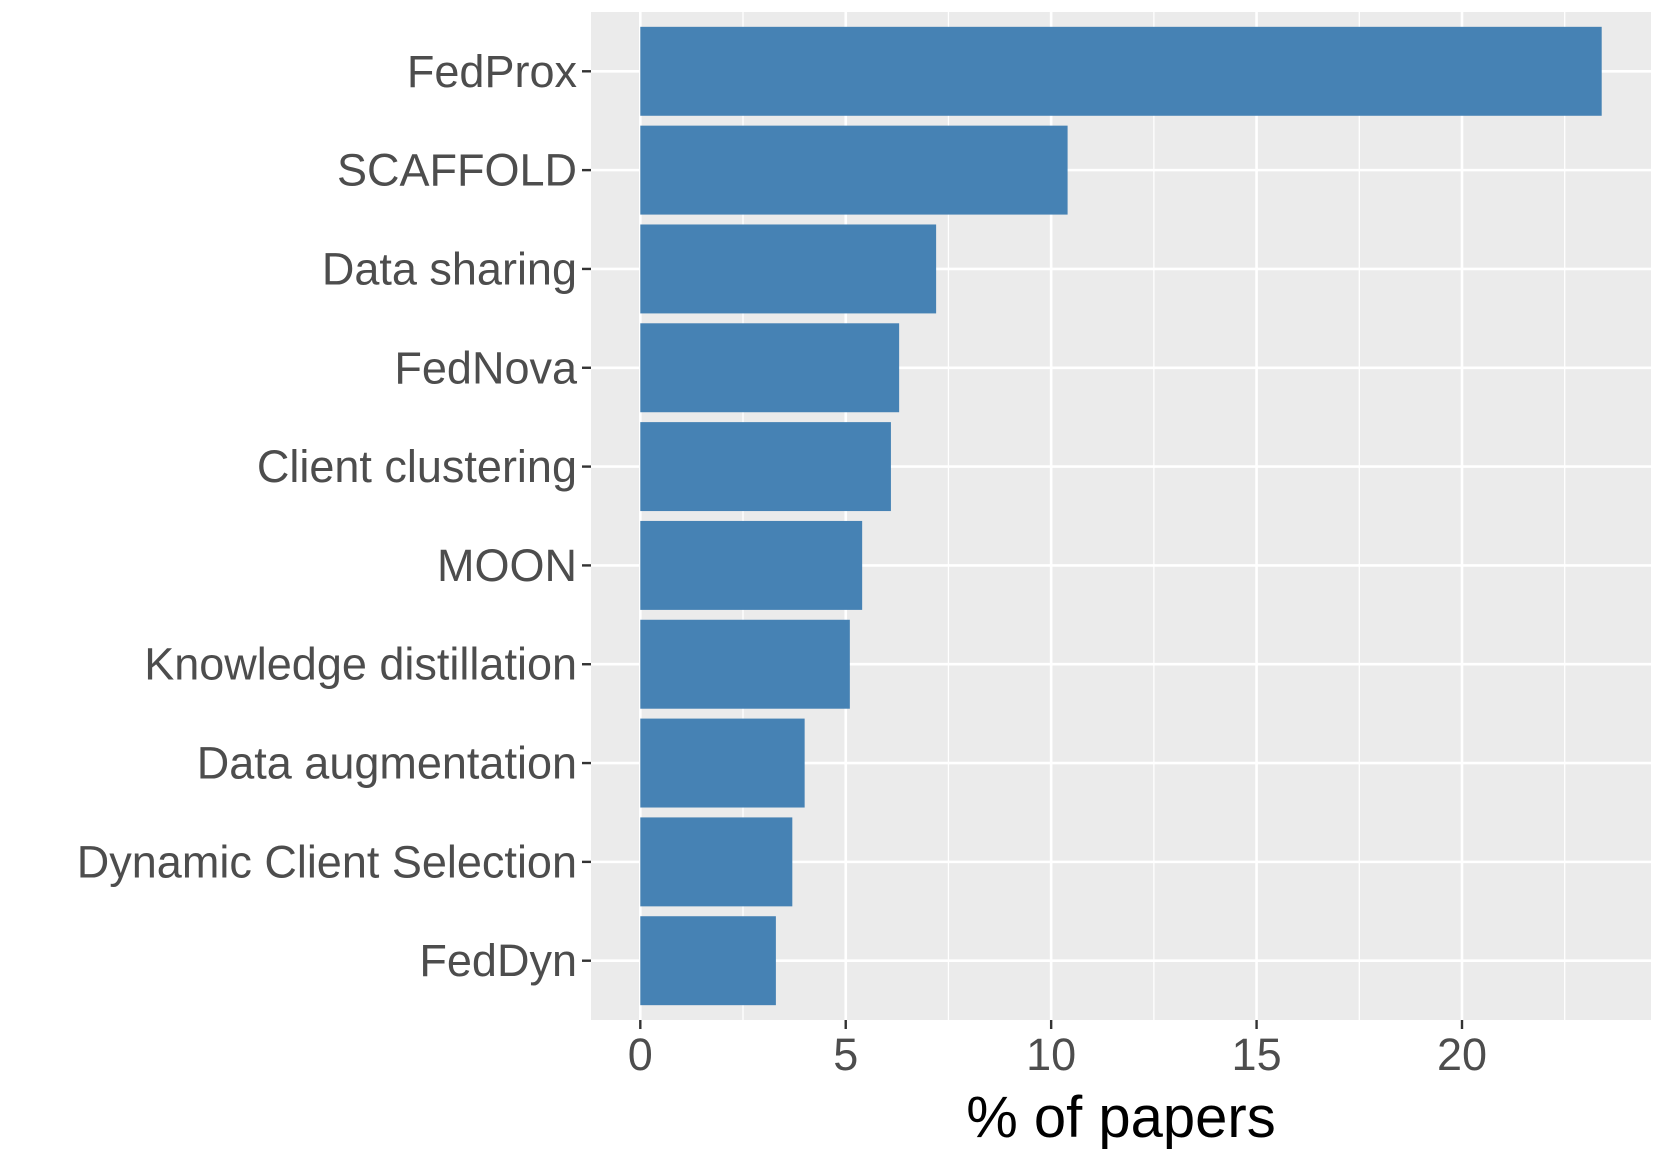 Image resolution: width=1660 pixels, height=1160 pixels. I want to click on x-tick-label: 15, so click(1257, 1054).